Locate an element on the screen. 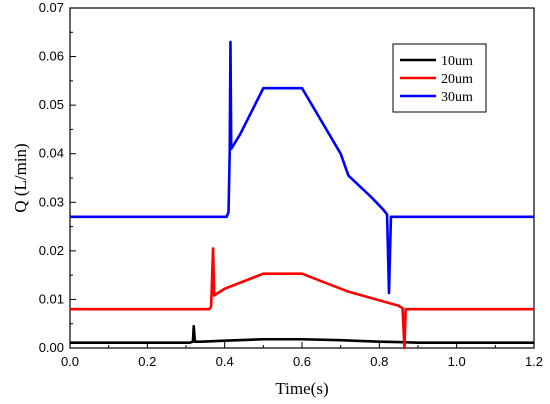  x-axis: 0.0 0.2 0.4 0.6 0.8 1.0 1.2 is located at coordinates (302, 355).